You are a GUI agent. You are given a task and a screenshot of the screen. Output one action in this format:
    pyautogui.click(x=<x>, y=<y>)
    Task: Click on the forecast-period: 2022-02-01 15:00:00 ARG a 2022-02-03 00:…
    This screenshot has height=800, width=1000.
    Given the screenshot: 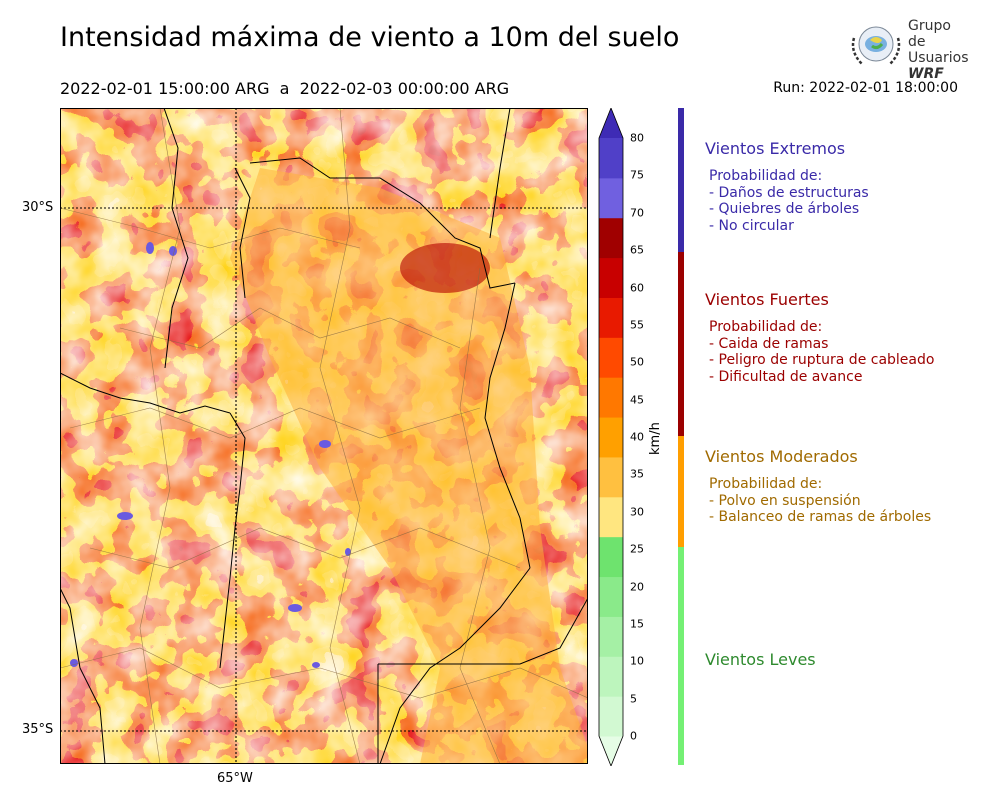 What is the action you would take?
    pyautogui.click(x=285, y=88)
    